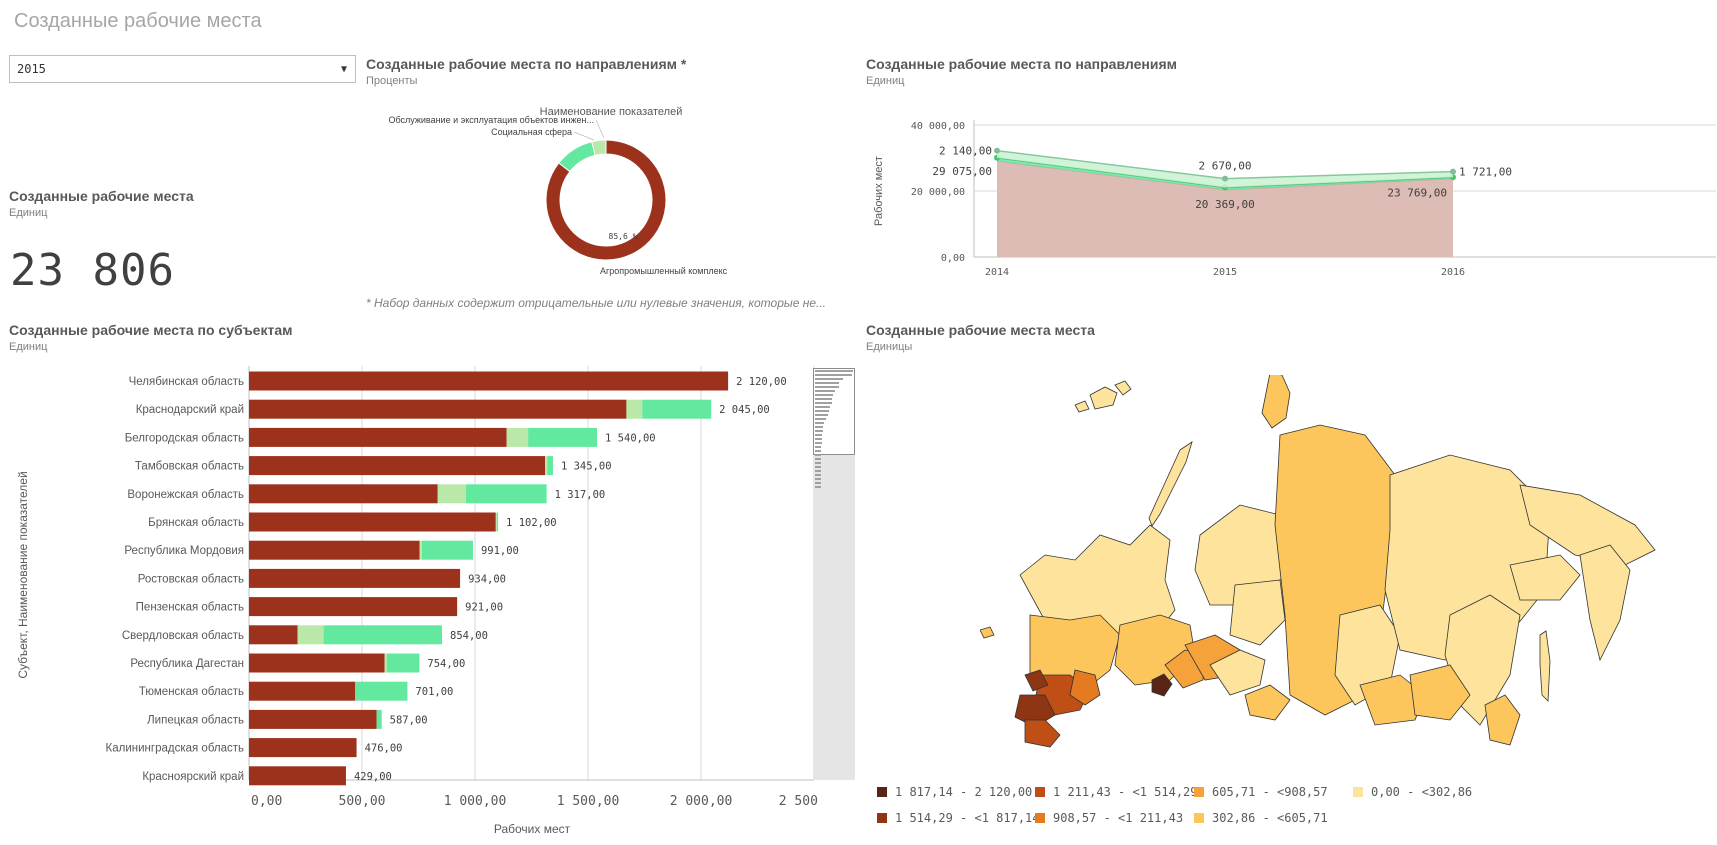  I want to click on map-legend-label: 605,71 - <908,57, so click(1270, 792).